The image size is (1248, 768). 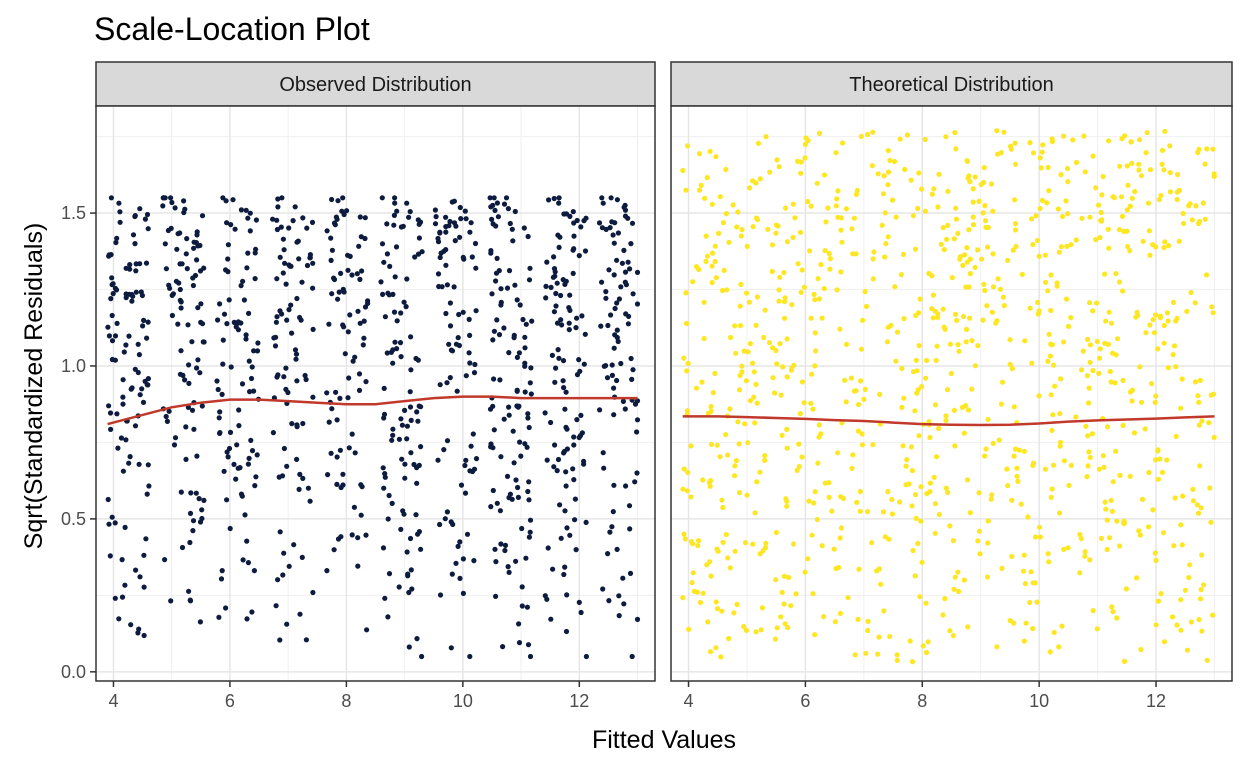 I want to click on y-axis-title: Sqrt(Standardized Residuals), so click(x=34, y=386).